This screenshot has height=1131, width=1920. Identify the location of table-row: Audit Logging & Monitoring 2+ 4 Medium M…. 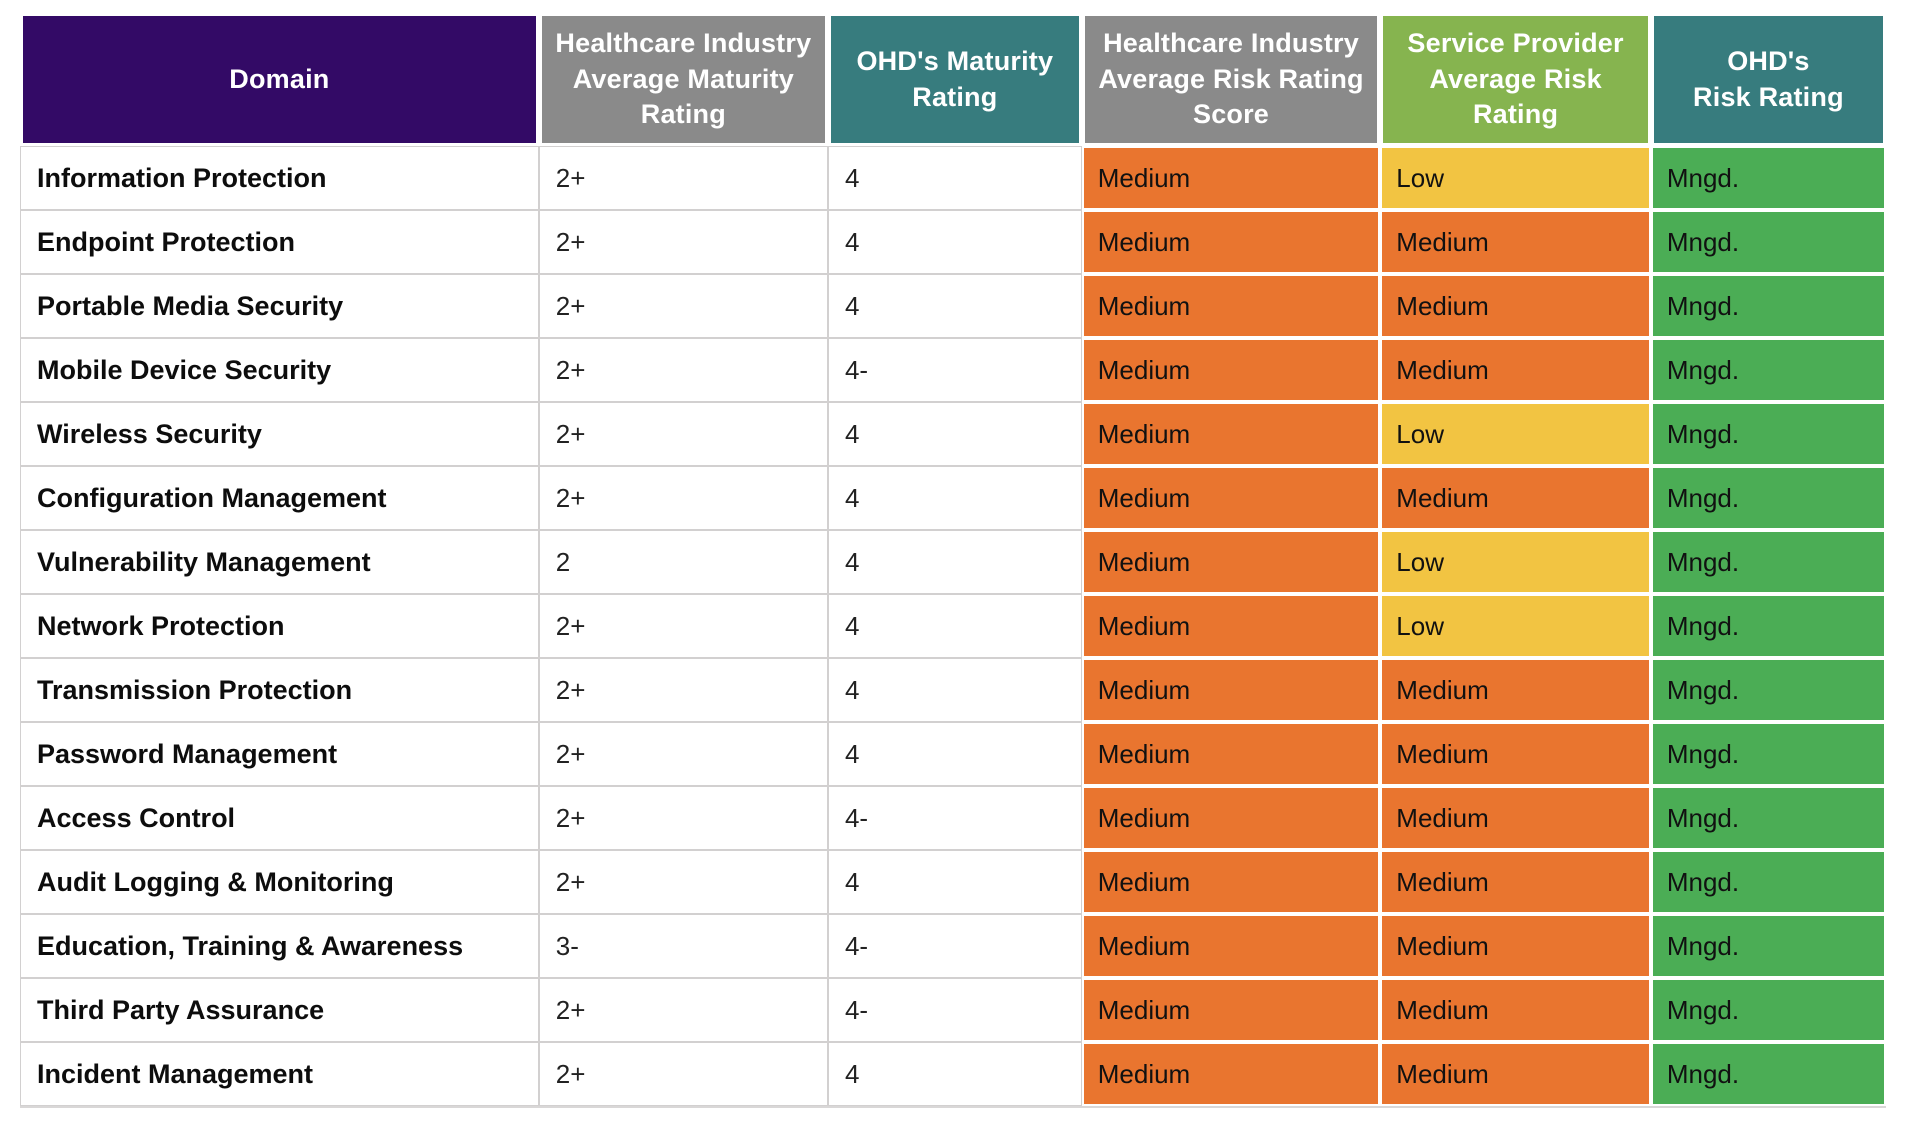
(953, 882).